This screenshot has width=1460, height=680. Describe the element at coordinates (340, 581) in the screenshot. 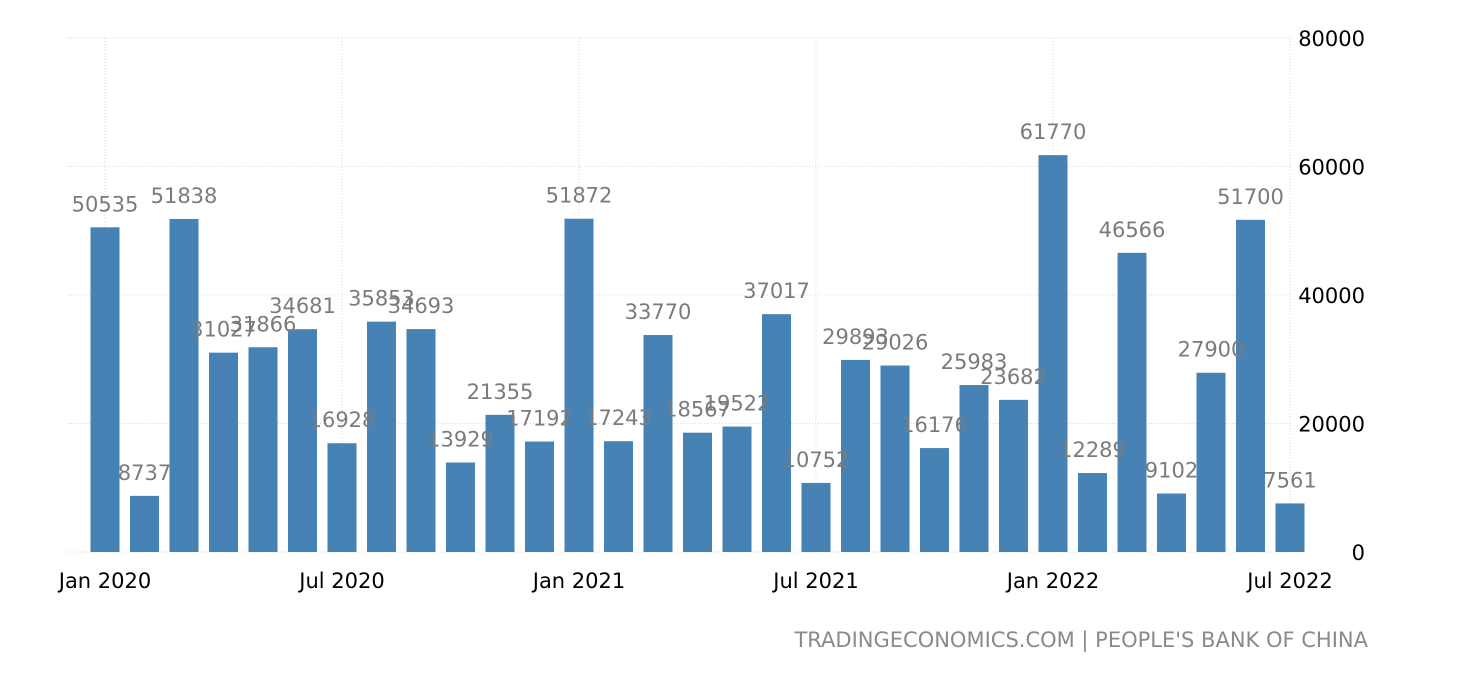

I see `x-tick-label: Jul 2020` at that location.